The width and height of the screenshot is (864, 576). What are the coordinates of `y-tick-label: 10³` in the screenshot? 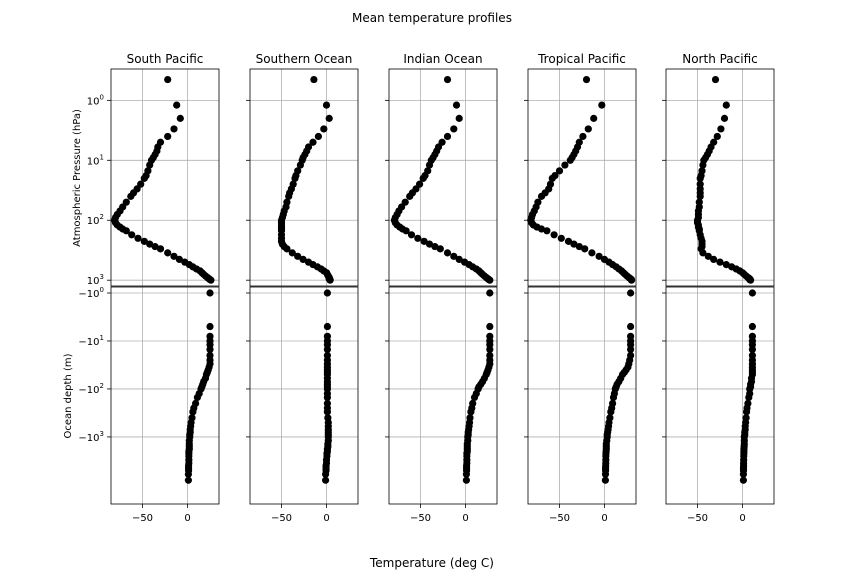 It's located at (95, 280).